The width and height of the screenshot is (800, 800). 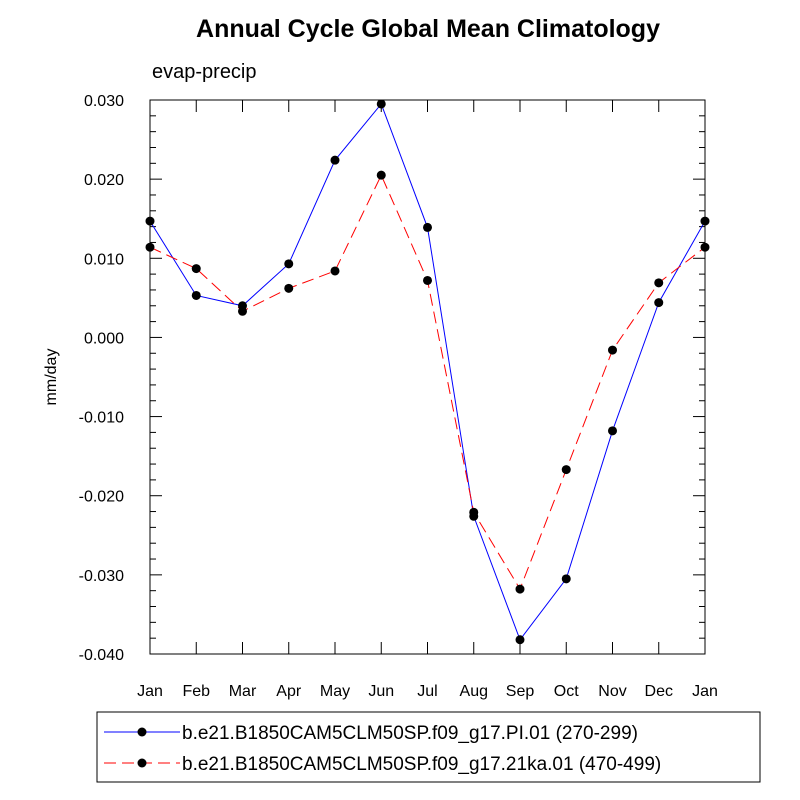 What do you see at coordinates (101, 655) in the screenshot?
I see `y-tick-label: -0.040` at bounding box center [101, 655].